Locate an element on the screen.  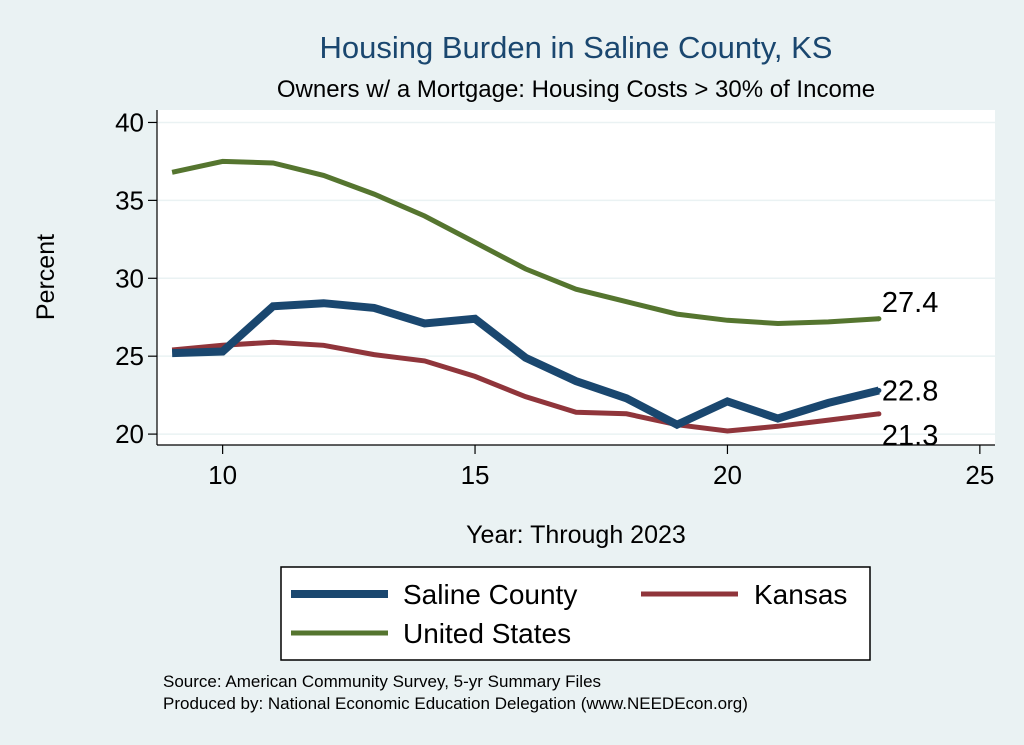
x-tick-label: 10 is located at coordinates (222, 475).